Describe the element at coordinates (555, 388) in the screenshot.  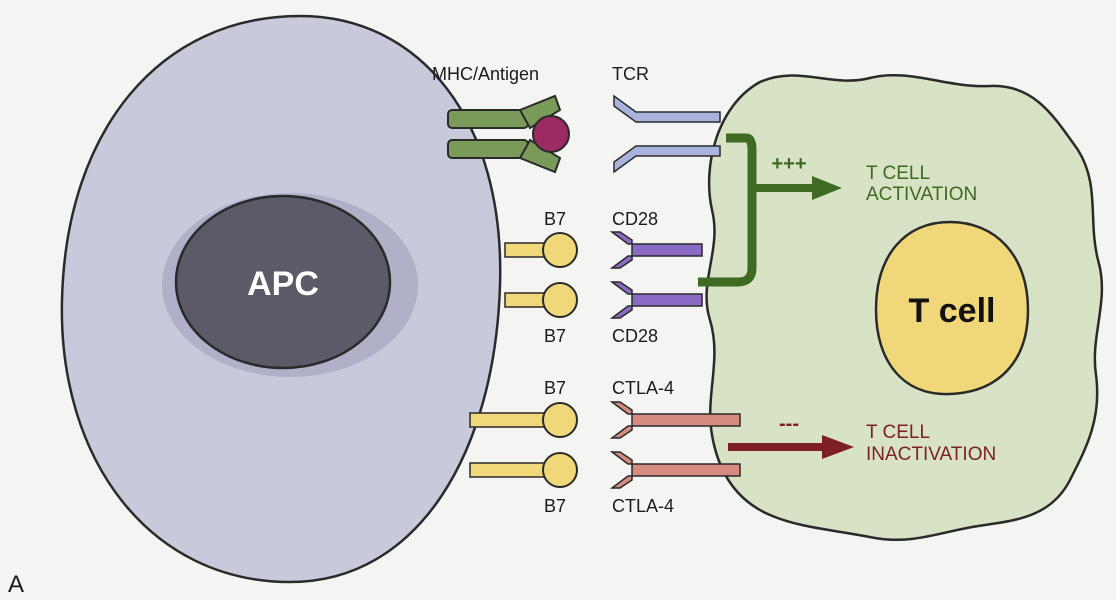
I see `b7-label-top-2: B7` at that location.